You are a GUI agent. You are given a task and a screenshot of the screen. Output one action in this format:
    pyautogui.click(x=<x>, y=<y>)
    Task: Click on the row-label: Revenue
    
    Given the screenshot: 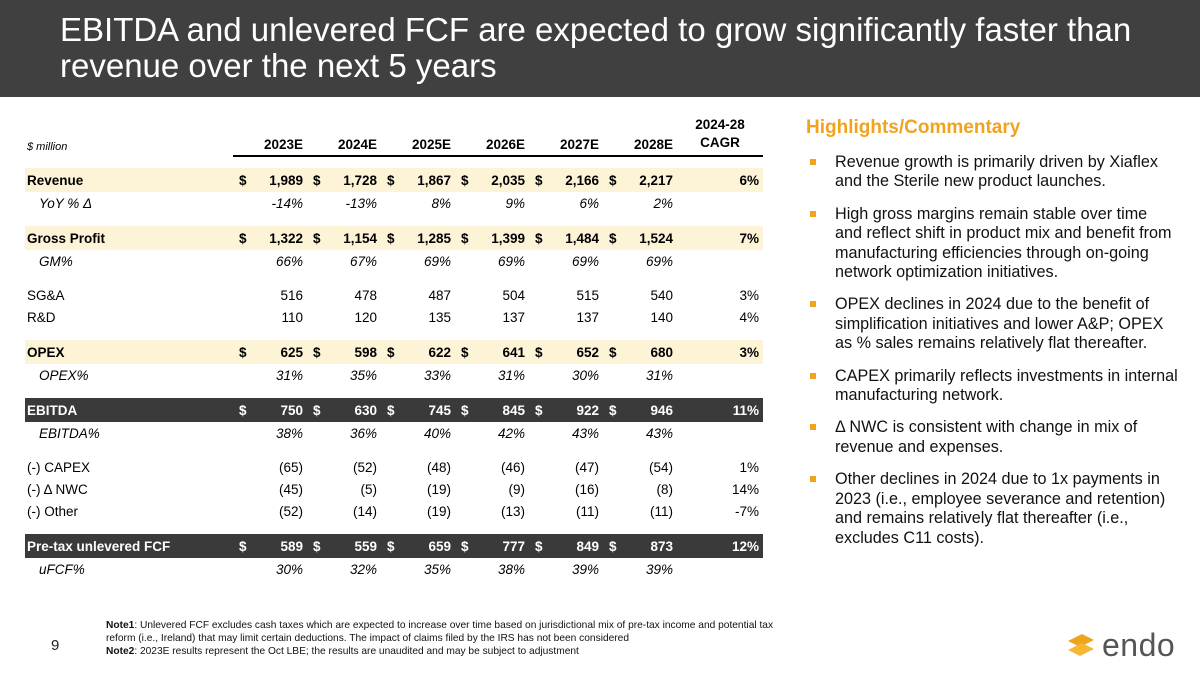 What is the action you would take?
    pyautogui.click(x=129, y=180)
    